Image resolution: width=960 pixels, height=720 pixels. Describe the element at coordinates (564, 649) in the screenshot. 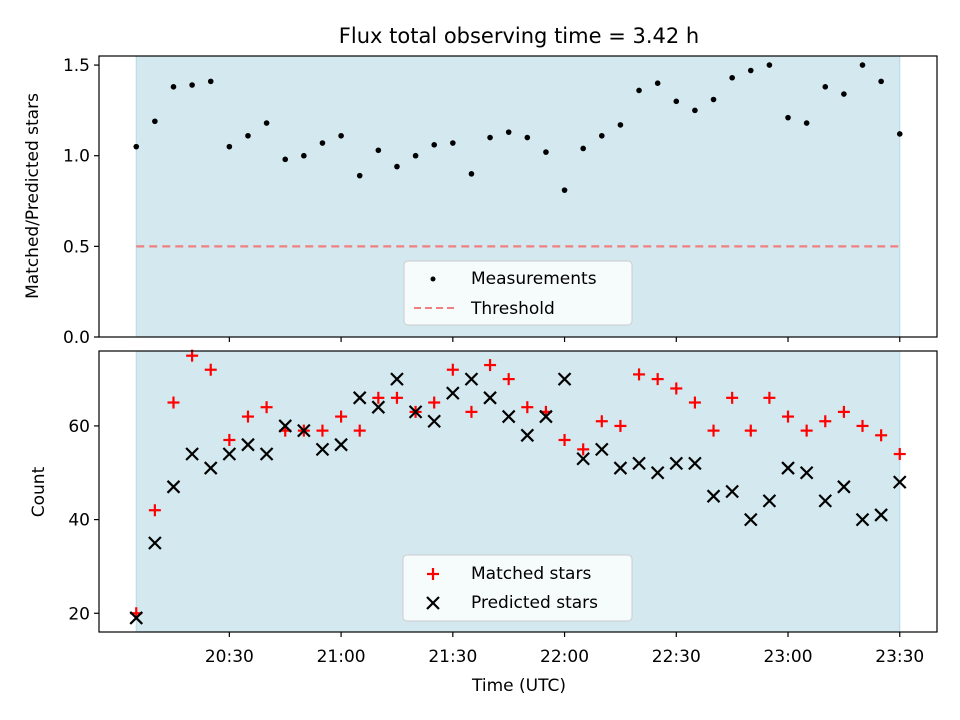

I see `bottom-x-axis: 20:30 21:00 21:30 22:00 22:30 23:00 23:30` at that location.